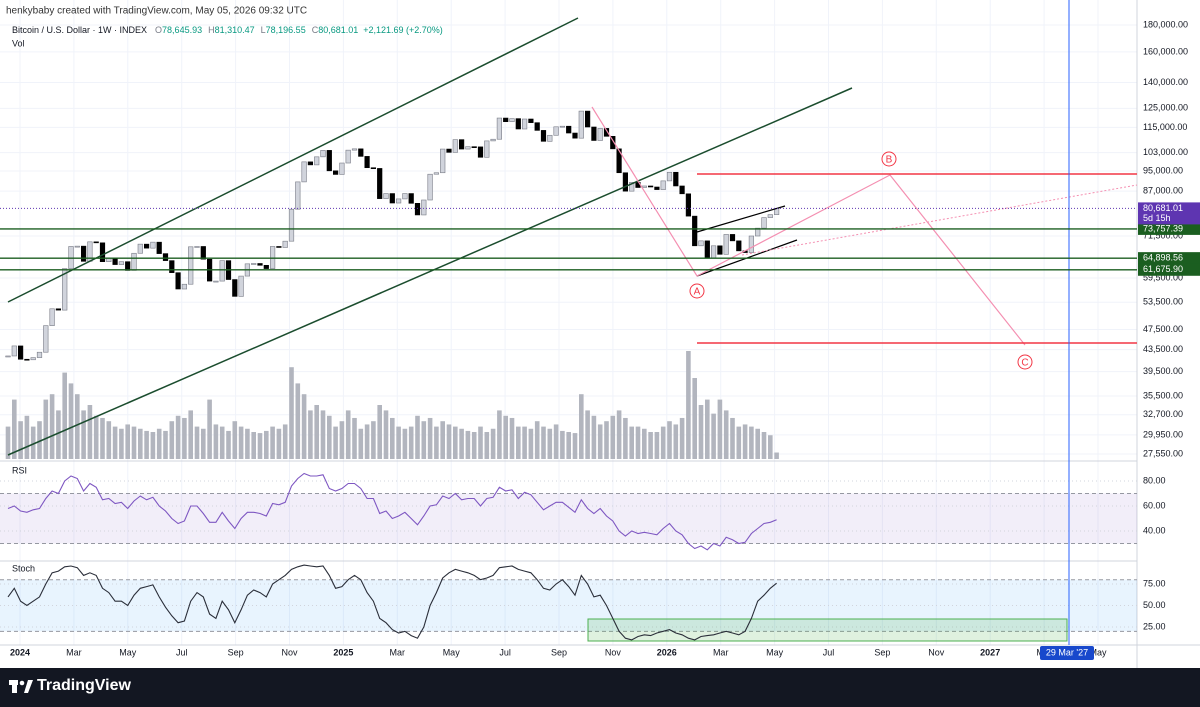  What do you see at coordinates (1163, 258) in the screenshot?
I see `level-tag: 64,898.56` at bounding box center [1163, 258].